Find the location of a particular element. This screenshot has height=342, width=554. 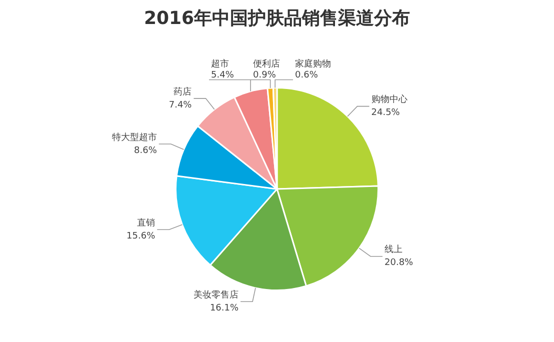

data-label: 7.4% is located at coordinates (180, 105).